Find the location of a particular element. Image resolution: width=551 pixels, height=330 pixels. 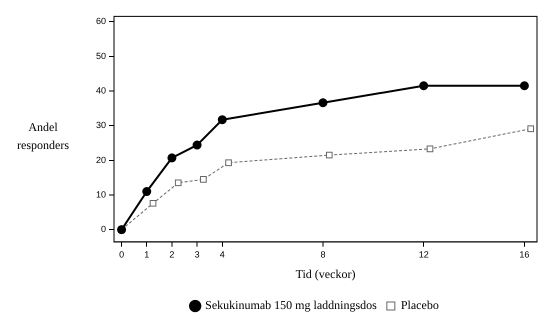

x-tick-label: 2 is located at coordinates (171, 255).